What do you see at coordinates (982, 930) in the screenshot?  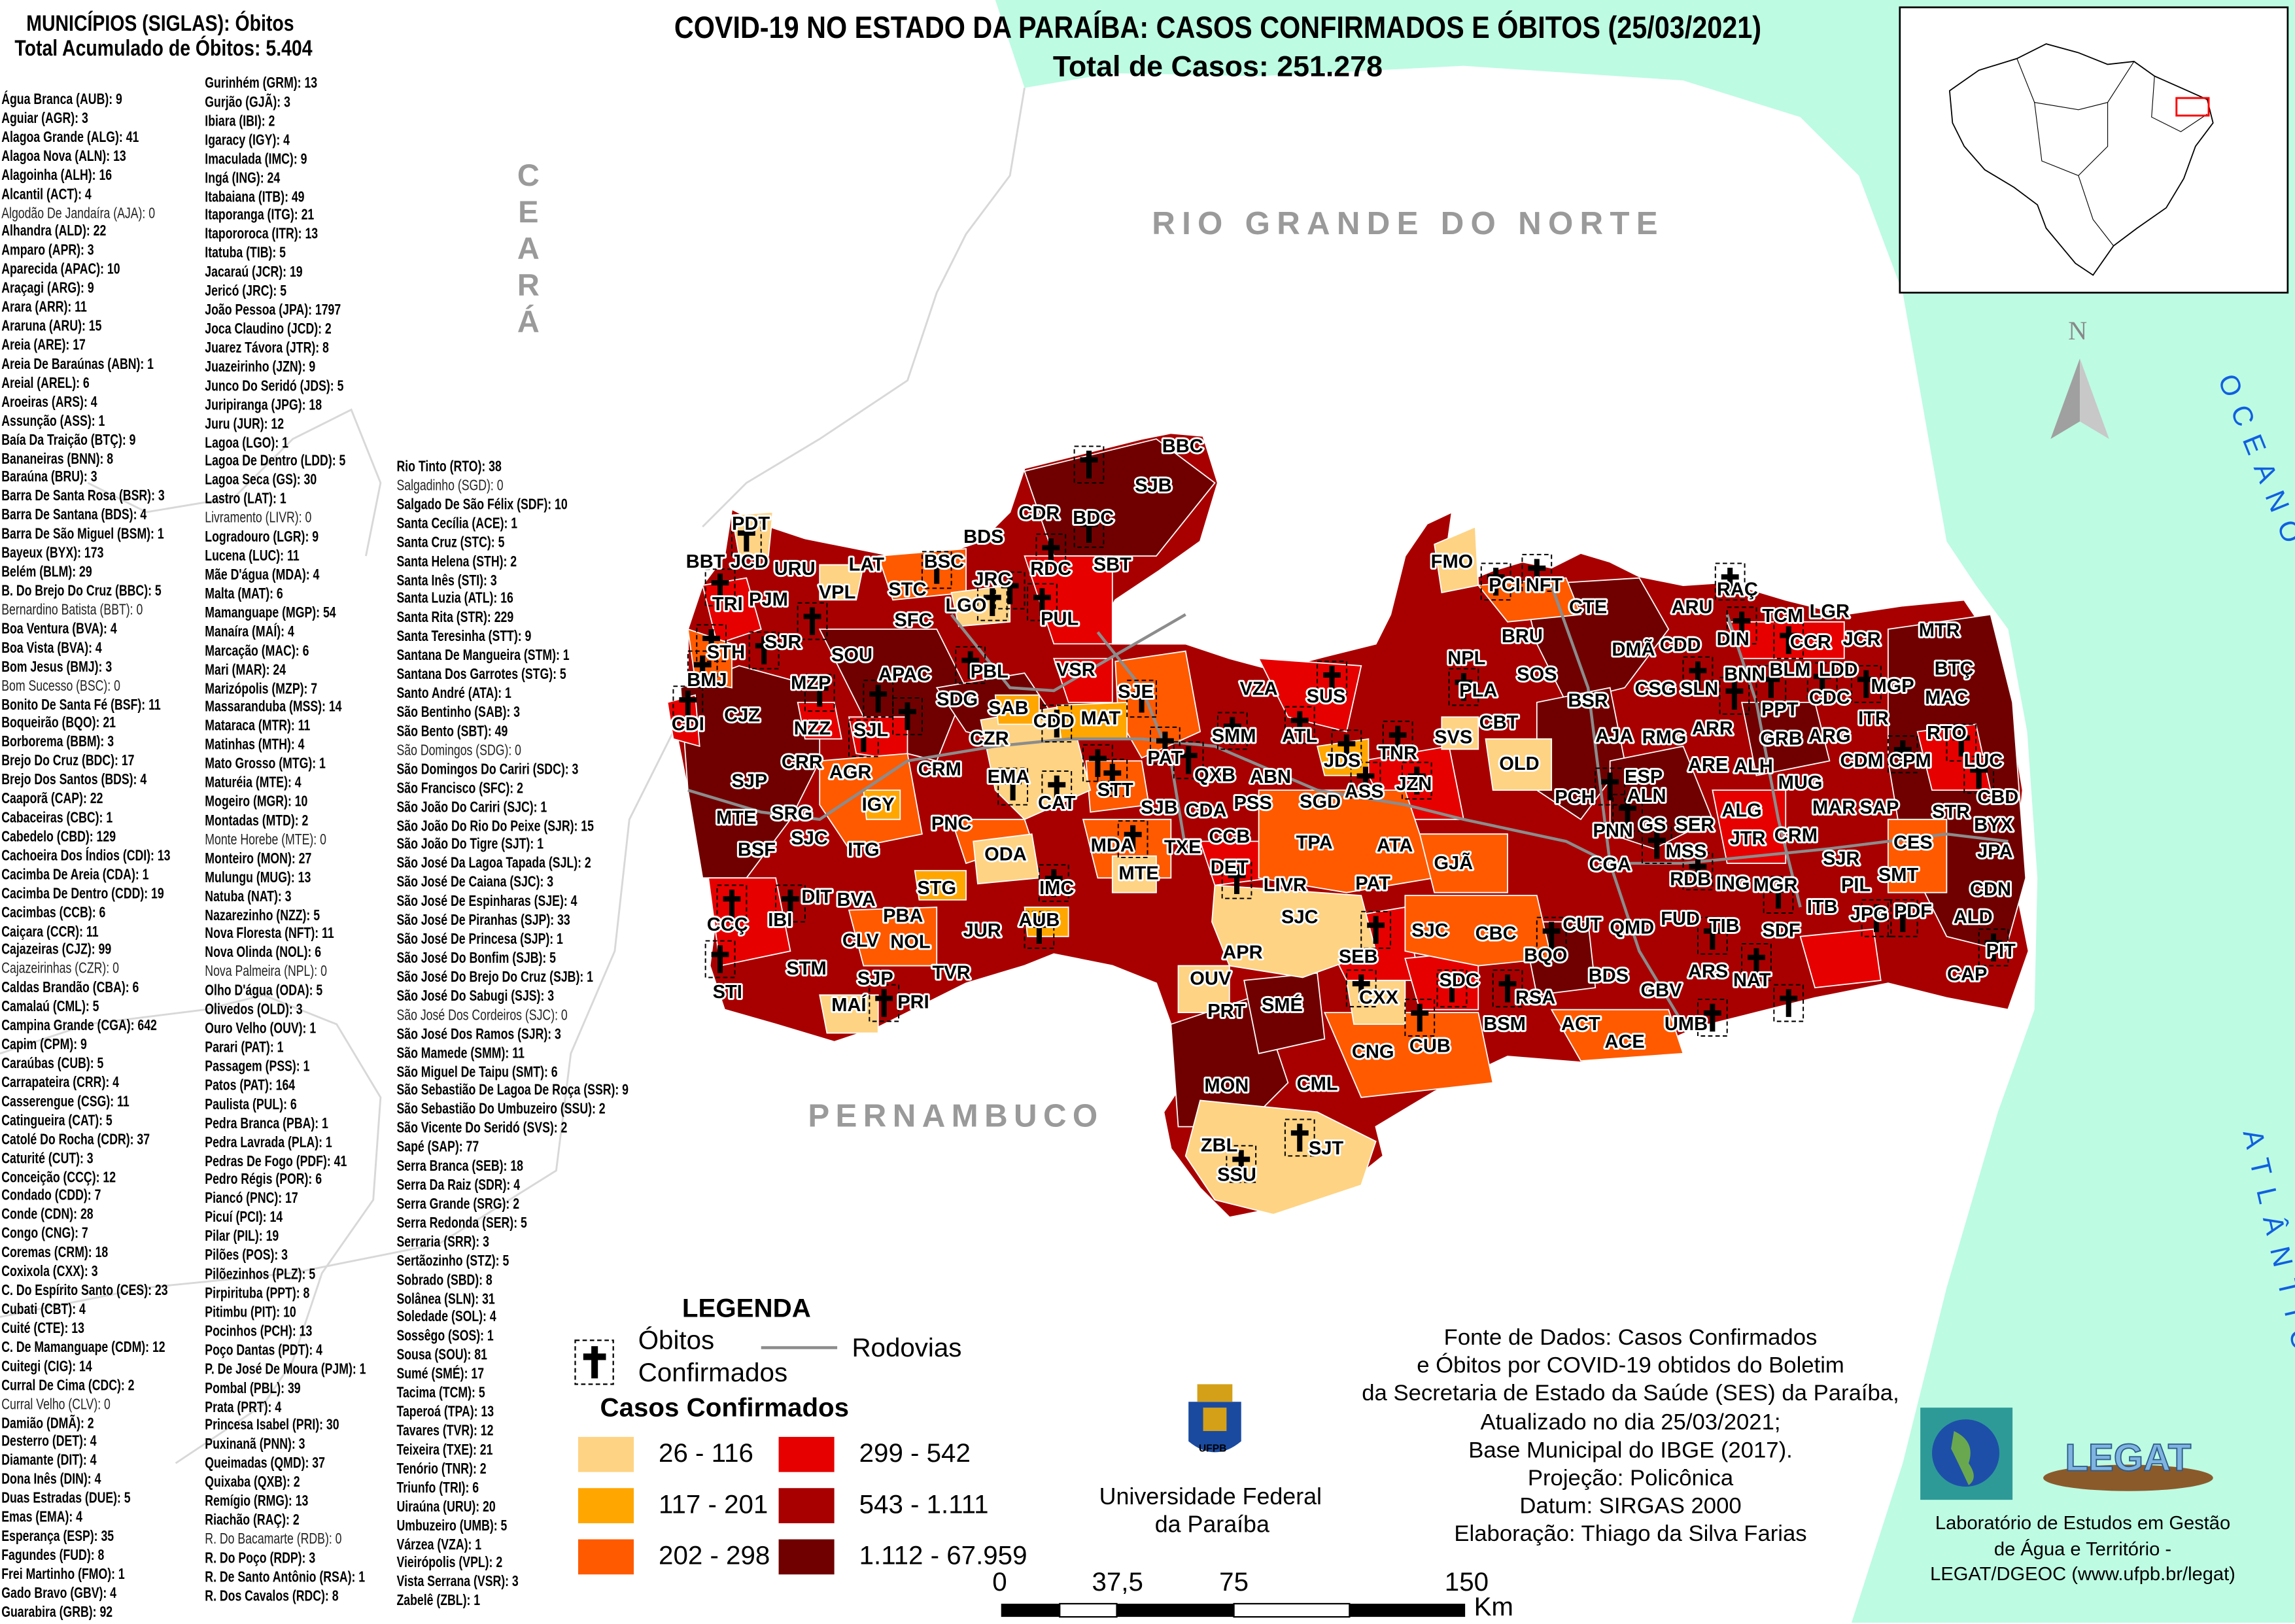 I see `municipality-label: JUR` at bounding box center [982, 930].